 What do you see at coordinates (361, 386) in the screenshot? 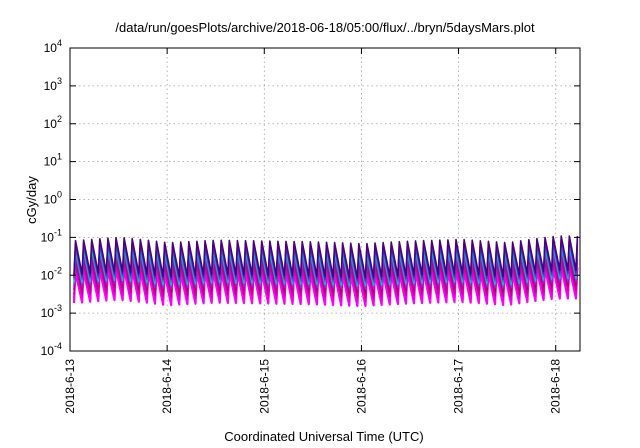
I see `x-tick-label: 2018-6-16` at bounding box center [361, 386].